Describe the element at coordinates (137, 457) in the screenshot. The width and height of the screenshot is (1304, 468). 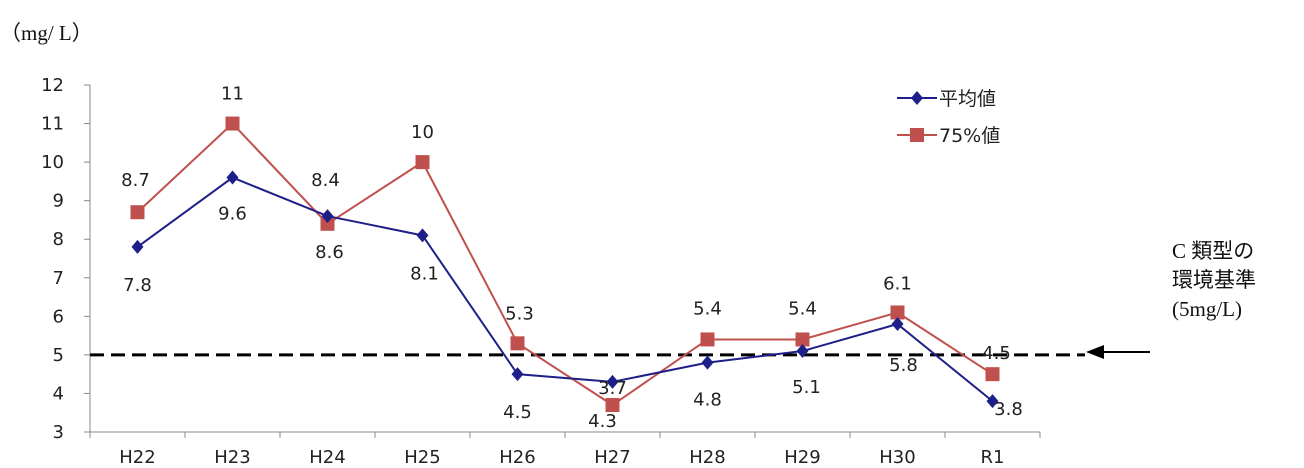
I see `x-tick-label: H22` at that location.